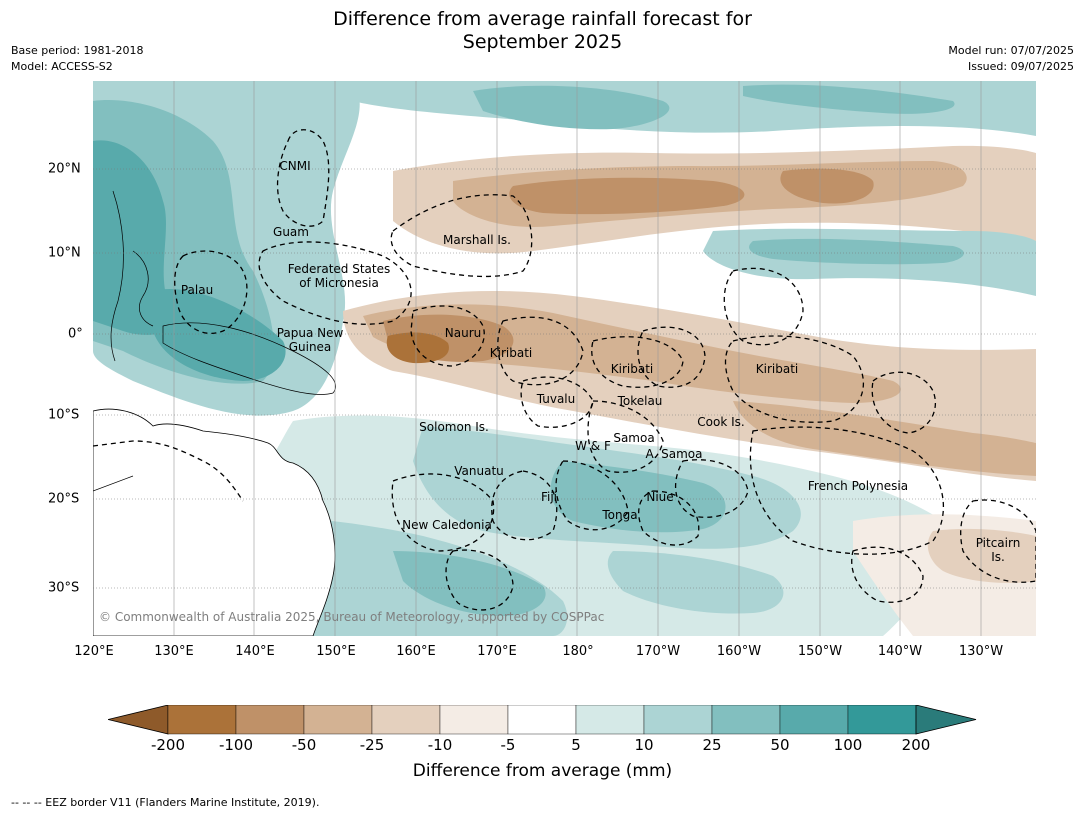 Image resolution: width=1085 pixels, height=816 pixels. What do you see at coordinates (339, 269) in the screenshot?
I see `label-fsm-1: Federated States` at bounding box center [339, 269].